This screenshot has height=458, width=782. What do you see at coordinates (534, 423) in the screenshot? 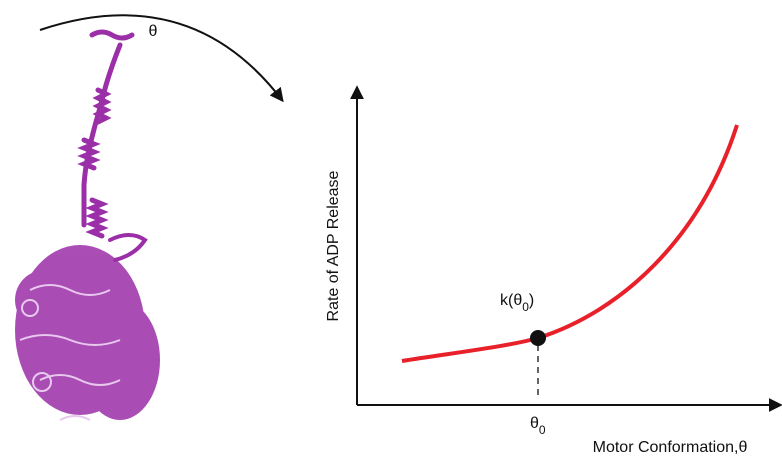
I see `x-marker-base: θ` at bounding box center [534, 423].